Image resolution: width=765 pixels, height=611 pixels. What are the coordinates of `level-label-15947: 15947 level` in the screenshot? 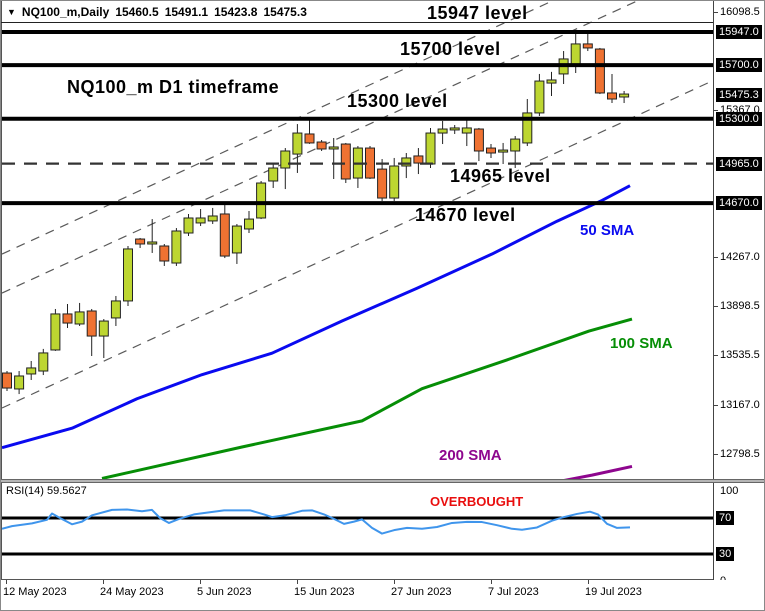 It's located at (477, 13).